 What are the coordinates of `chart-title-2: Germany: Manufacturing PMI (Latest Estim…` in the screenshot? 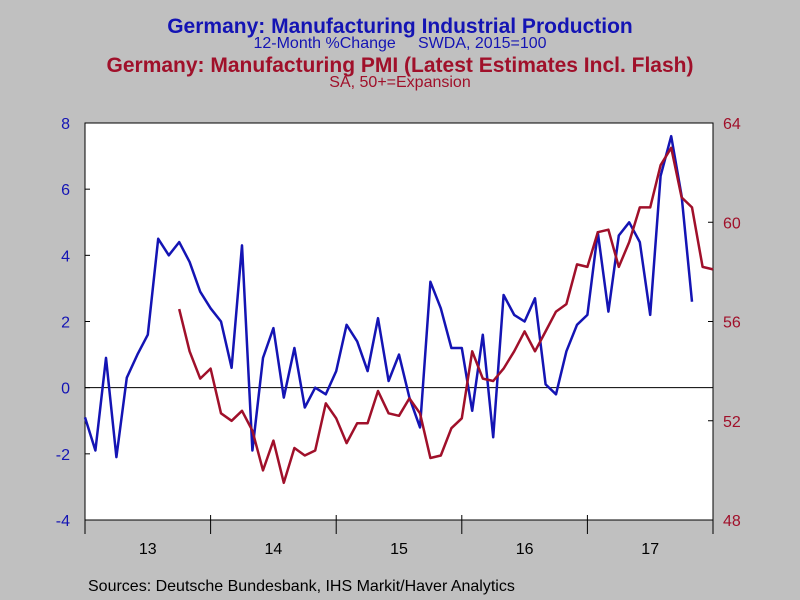 It's located at (400, 65).